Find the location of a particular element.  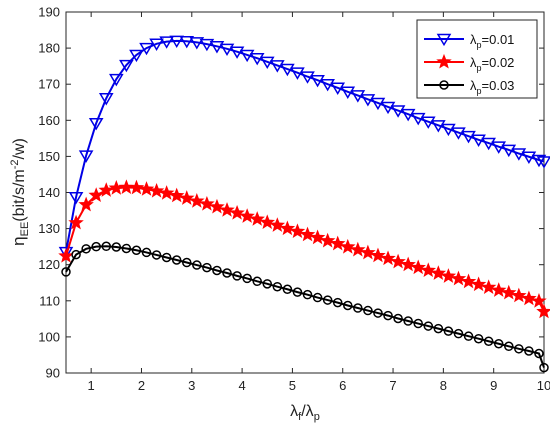

y-axis-label-sup: -2 is located at coordinates (15, 164).